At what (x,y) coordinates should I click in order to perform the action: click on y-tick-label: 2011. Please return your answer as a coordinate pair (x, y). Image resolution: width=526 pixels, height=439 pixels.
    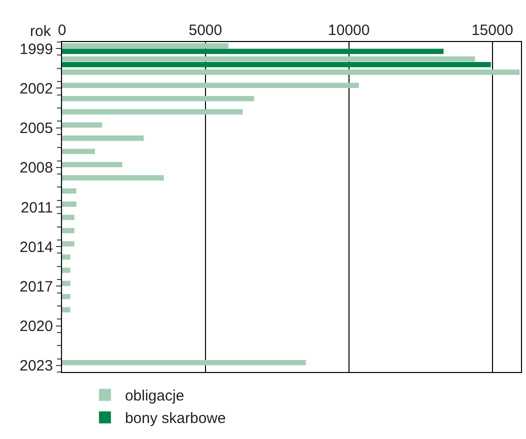
    Looking at the image, I should click on (36, 207).